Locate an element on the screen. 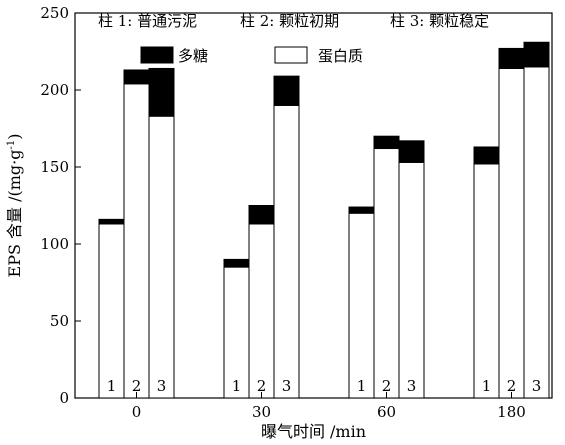 The height and width of the screenshot is (445, 565). column-note: 柱 2: 颗粒初期 is located at coordinates (289, 21).